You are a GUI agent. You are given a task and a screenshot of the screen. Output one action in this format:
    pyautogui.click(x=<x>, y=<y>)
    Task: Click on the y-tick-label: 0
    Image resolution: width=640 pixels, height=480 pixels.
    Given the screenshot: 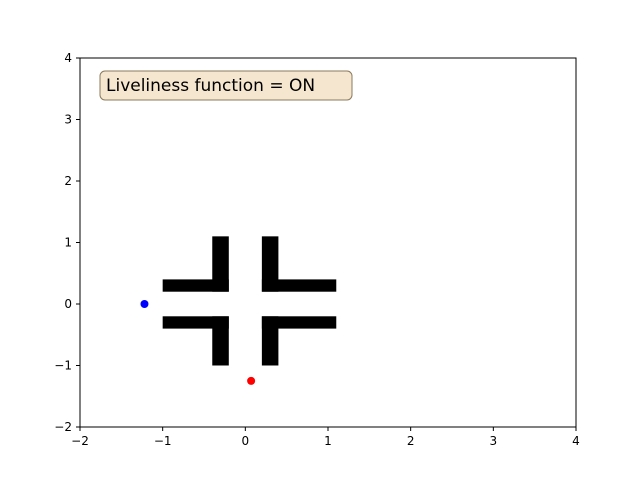 What is the action you would take?
    pyautogui.click(x=68, y=304)
    